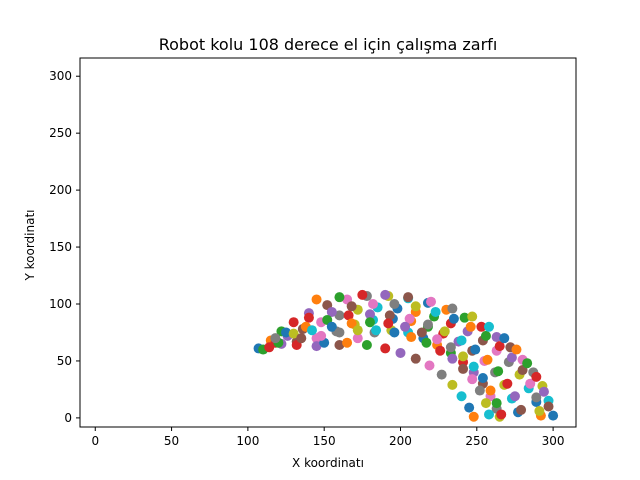 The image size is (640, 480). Describe the element at coordinates (328, 463) in the screenshot. I see `x-axis-label: X koordinatı` at that location.